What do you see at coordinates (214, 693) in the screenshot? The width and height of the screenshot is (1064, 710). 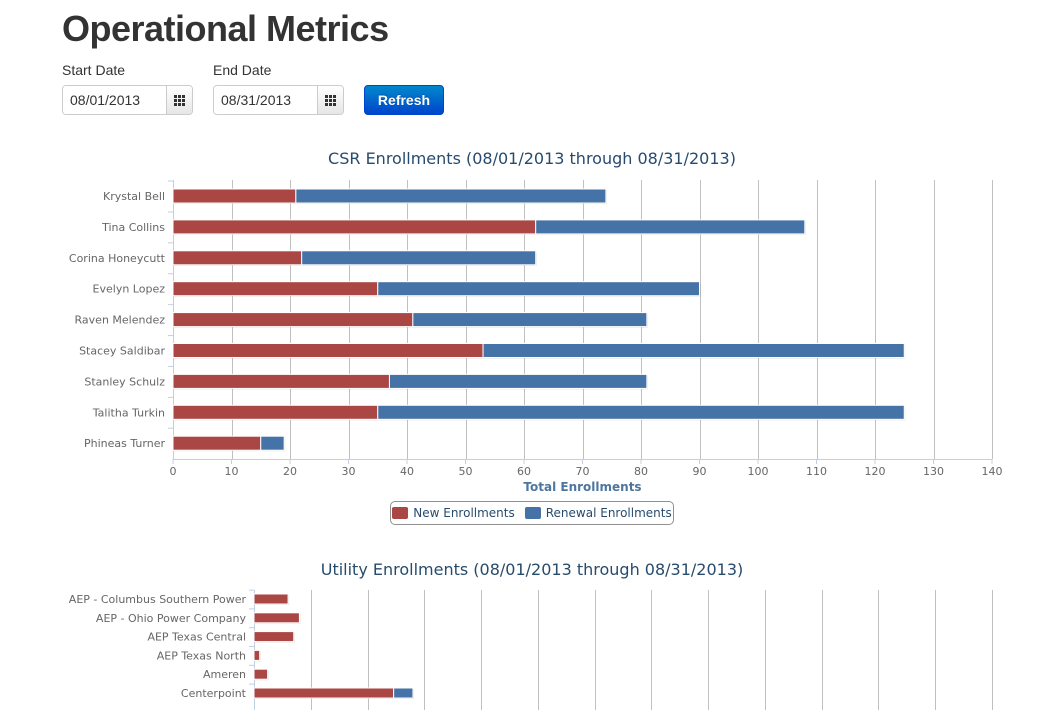 I see `utility-category-label: Centerpoint` at bounding box center [214, 693].